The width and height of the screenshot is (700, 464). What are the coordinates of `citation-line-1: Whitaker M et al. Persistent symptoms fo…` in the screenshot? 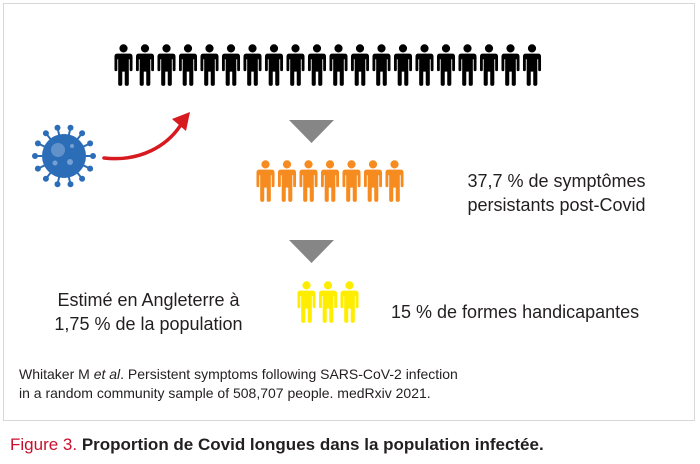 It's located at (344, 374).